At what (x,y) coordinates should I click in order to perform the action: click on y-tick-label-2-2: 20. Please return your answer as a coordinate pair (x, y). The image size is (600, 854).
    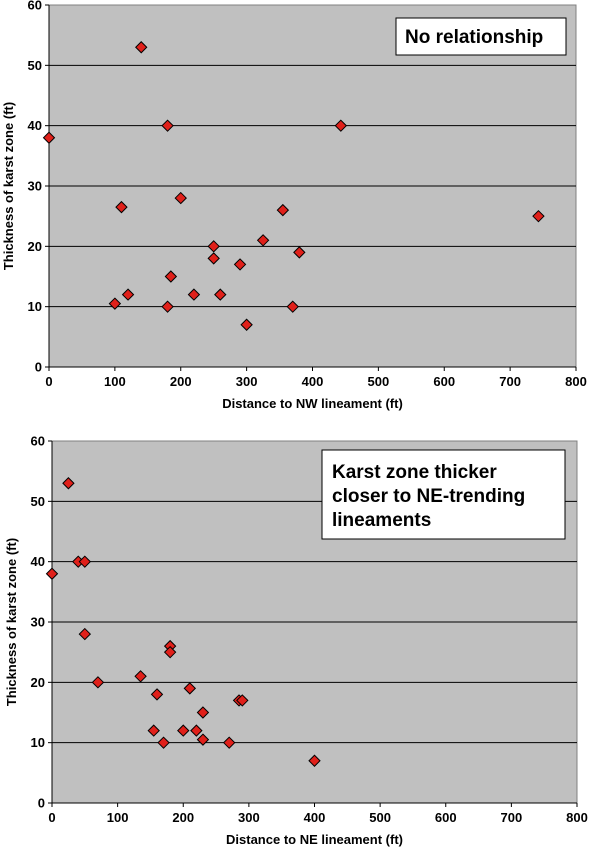
    Looking at the image, I should click on (38, 682).